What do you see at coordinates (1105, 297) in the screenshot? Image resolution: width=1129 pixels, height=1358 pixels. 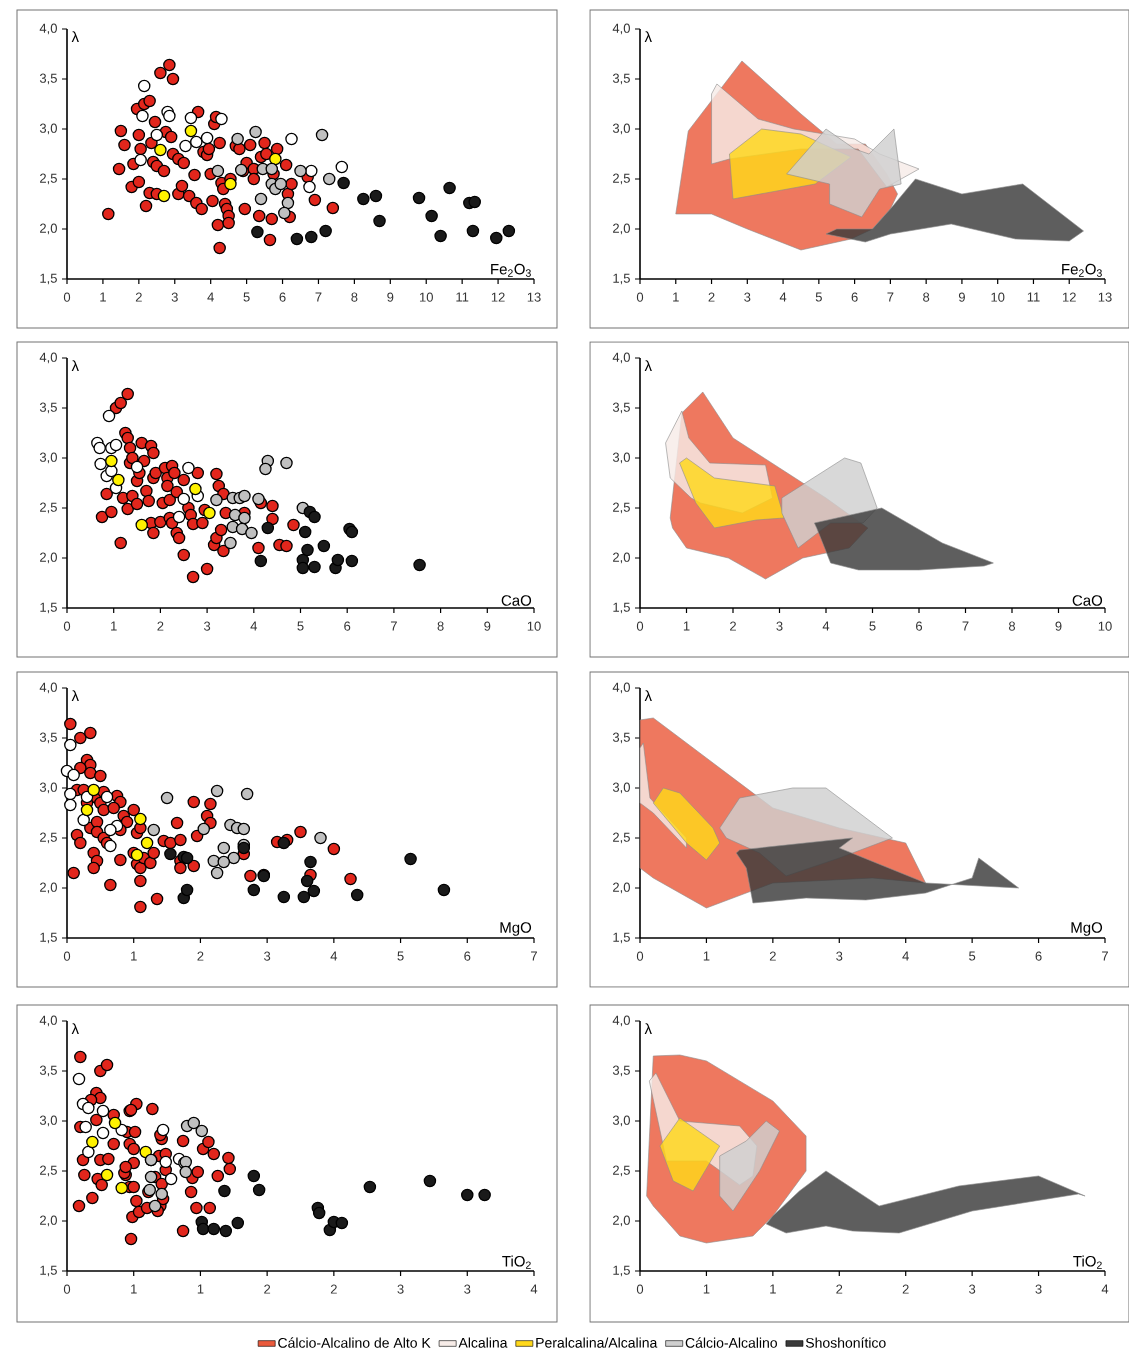 I see `x-tick-label: 13` at bounding box center [1105, 297].